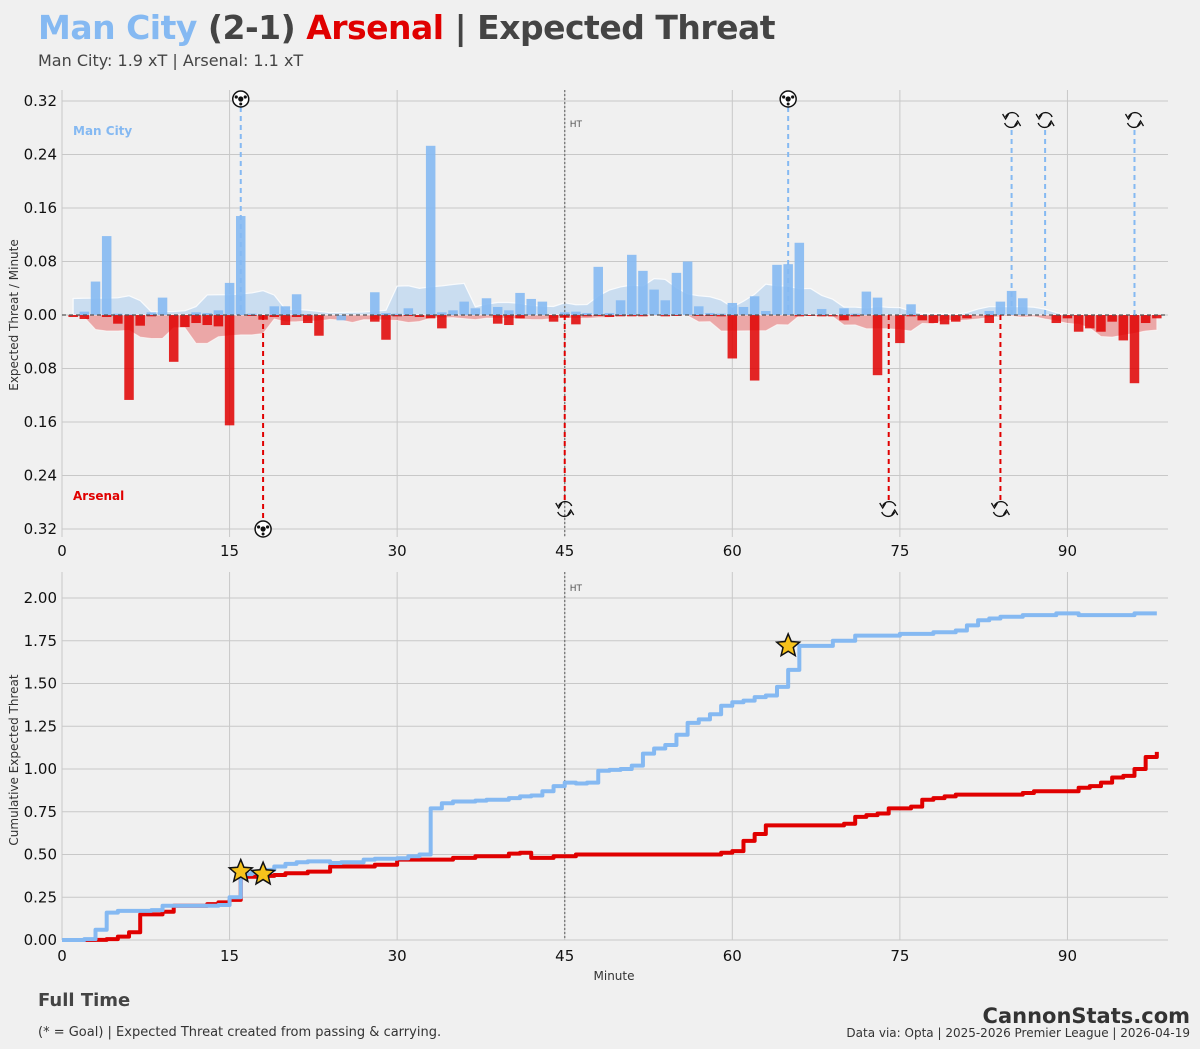  Describe the element at coordinates (576, 125) in the screenshot. I see `p1-half-time-label: HT` at that location.